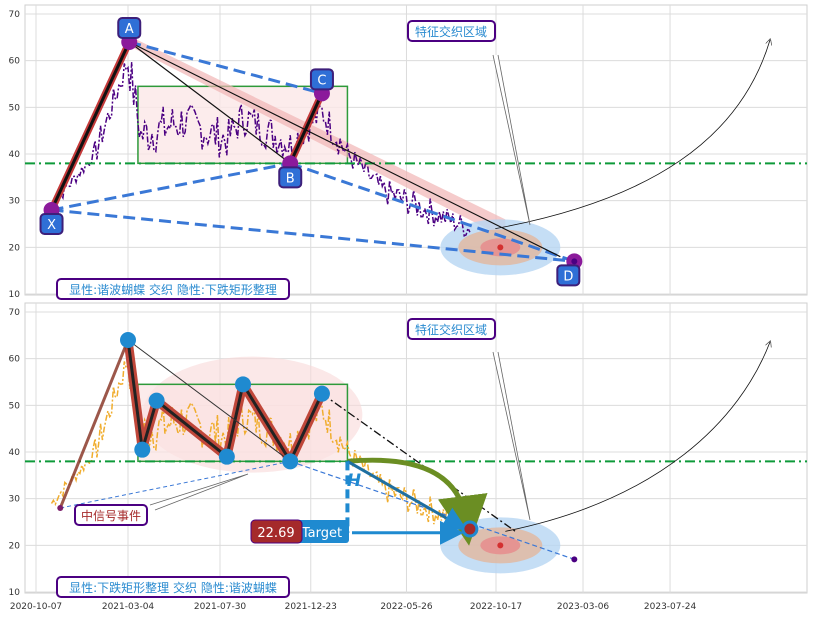 This screenshot has width=813, height=621. What do you see at coordinates (500, 545) in the screenshot?
I see `bottom-target-point` at bounding box center [500, 545].